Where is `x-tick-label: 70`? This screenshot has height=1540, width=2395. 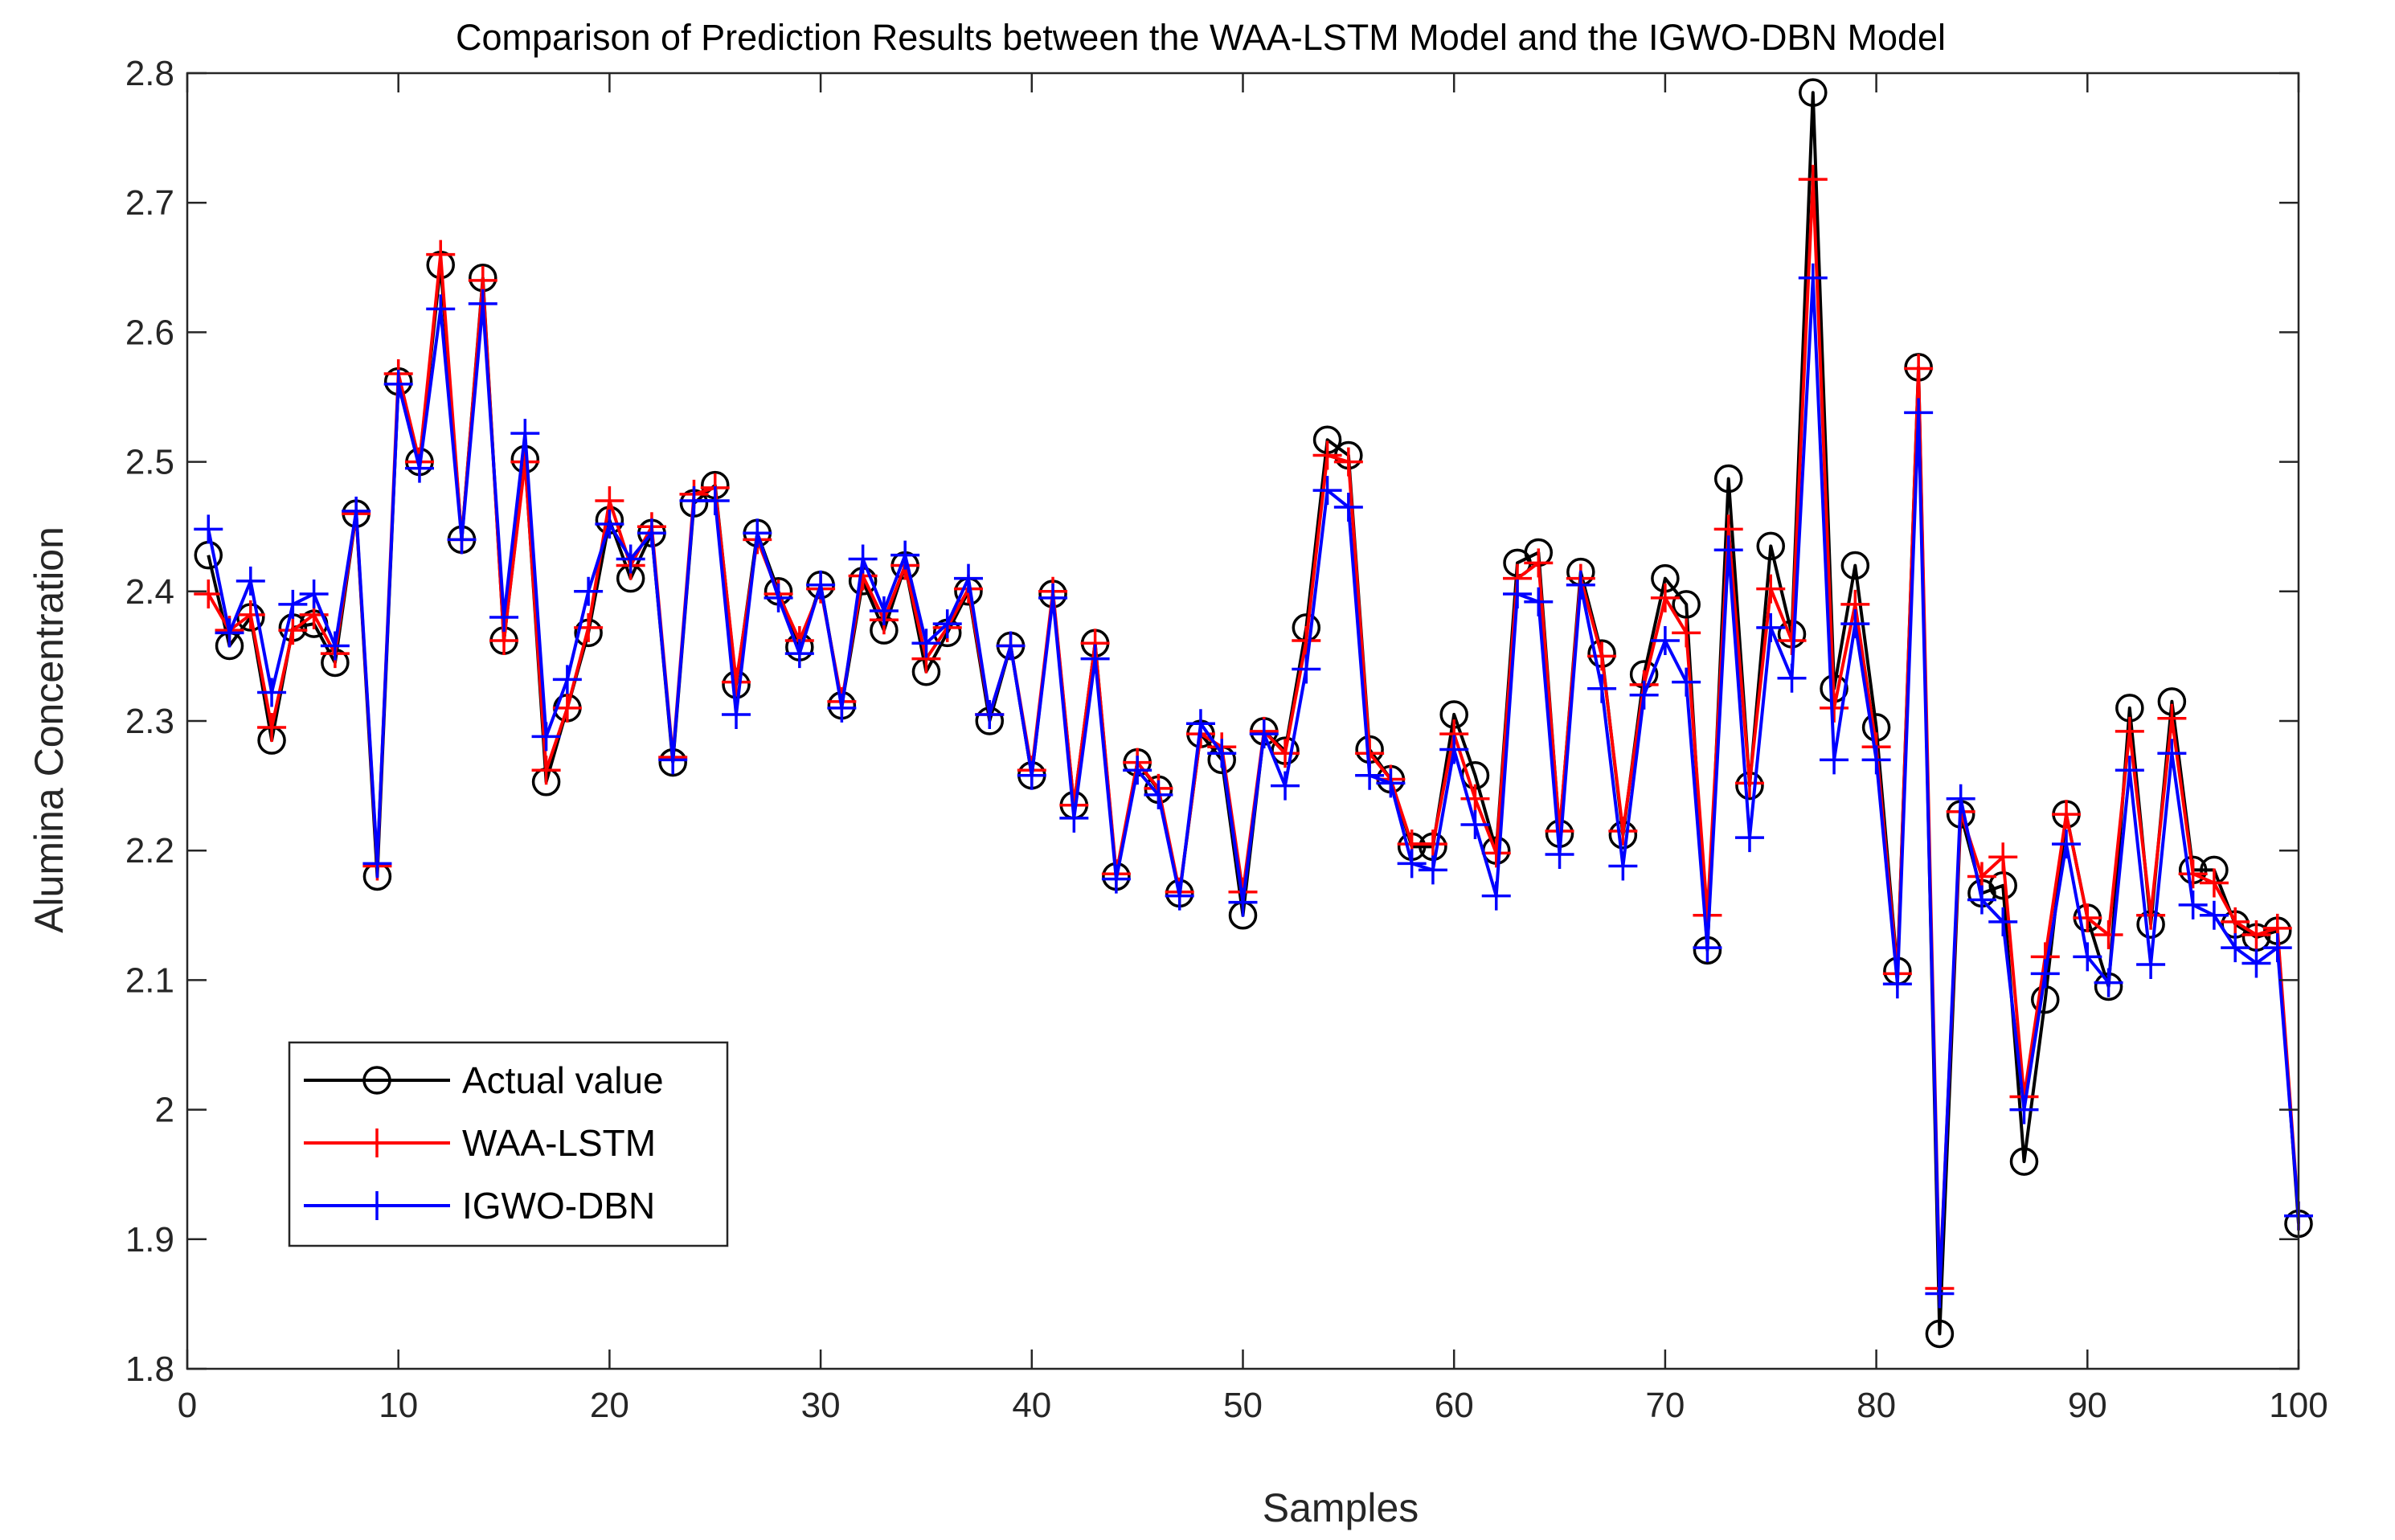 x-tick-label: 70 is located at coordinates (1665, 1406).